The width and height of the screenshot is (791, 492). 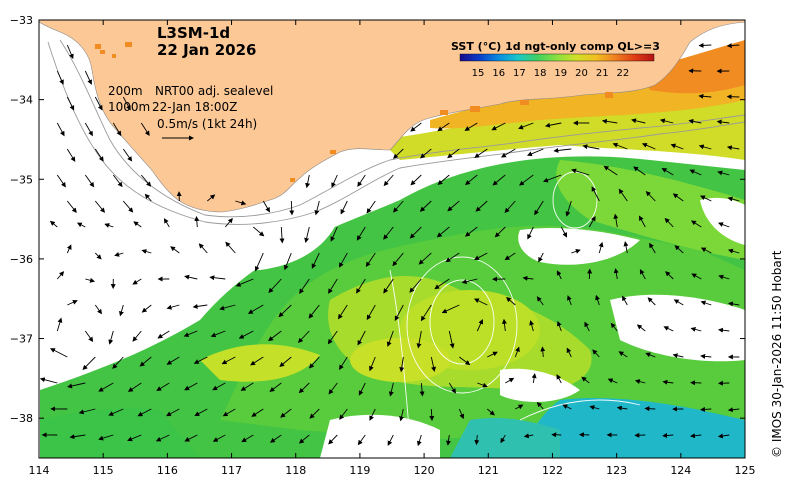 What do you see at coordinates (488, 470) in the screenshot?
I see `x-tick-label: 121` at bounding box center [488, 470].